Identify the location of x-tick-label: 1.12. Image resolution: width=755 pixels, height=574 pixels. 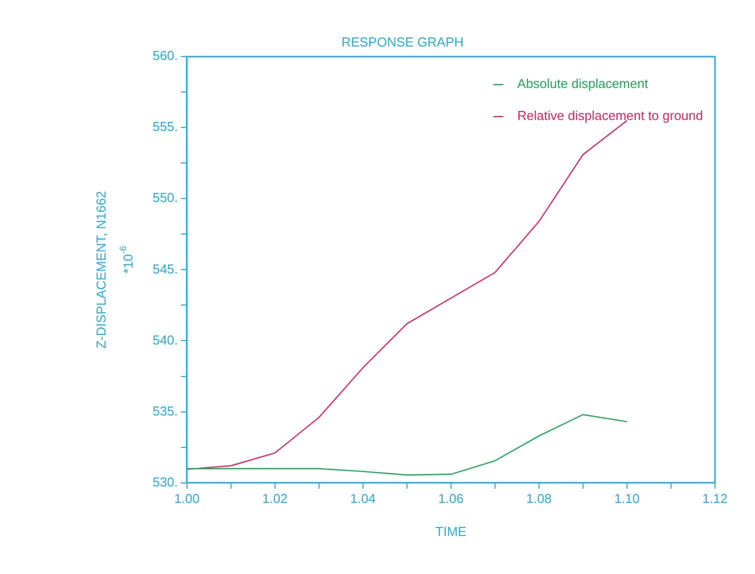
(715, 498).